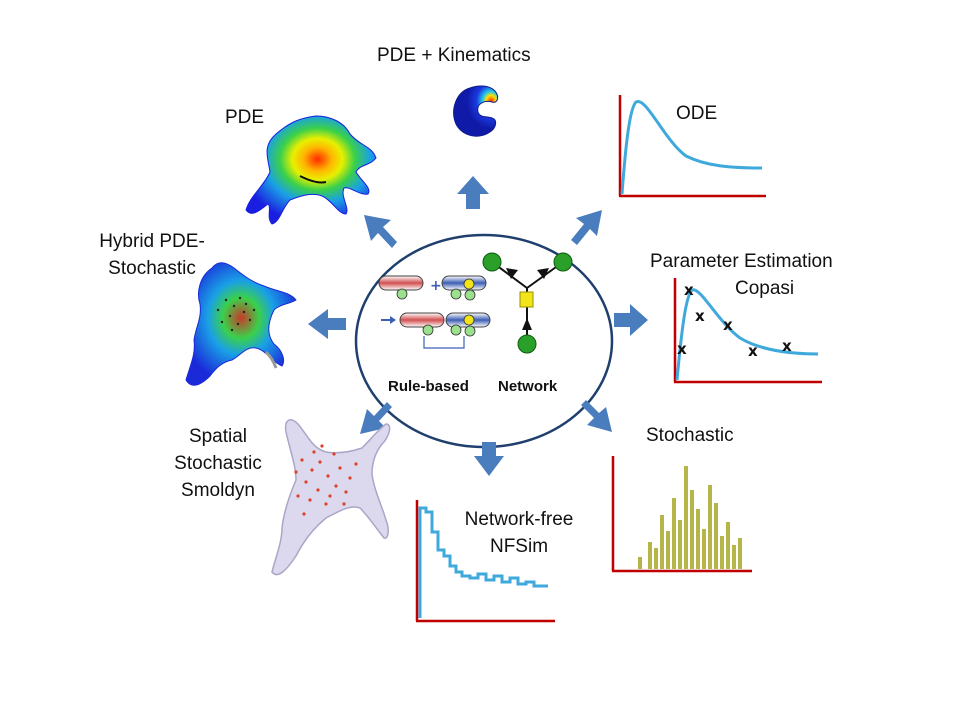  Describe the element at coordinates (519, 533) in the screenshot. I see `network-free-label: Network-free NFSim` at that location.